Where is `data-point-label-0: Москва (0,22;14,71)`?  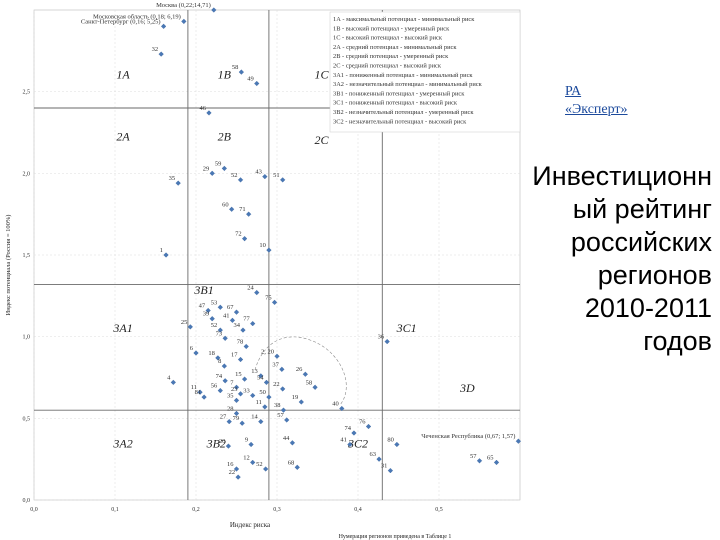 data-point-label-0: Москва (0,22;14,71) is located at coordinates (183, 5).